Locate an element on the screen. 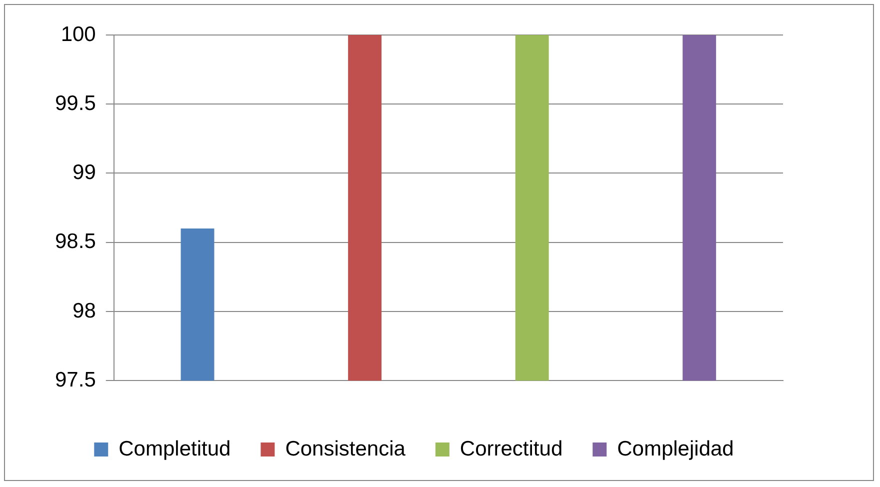 The image size is (880, 487). y-tick-label: 97.5 is located at coordinates (75, 380).